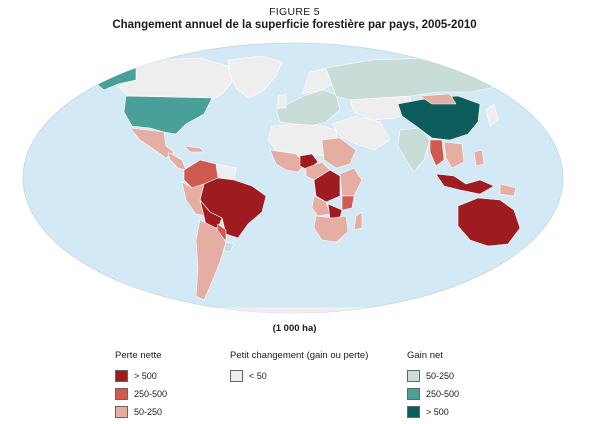  Describe the element at coordinates (288, 161) in the screenshot. I see `region-west-africa` at that location.